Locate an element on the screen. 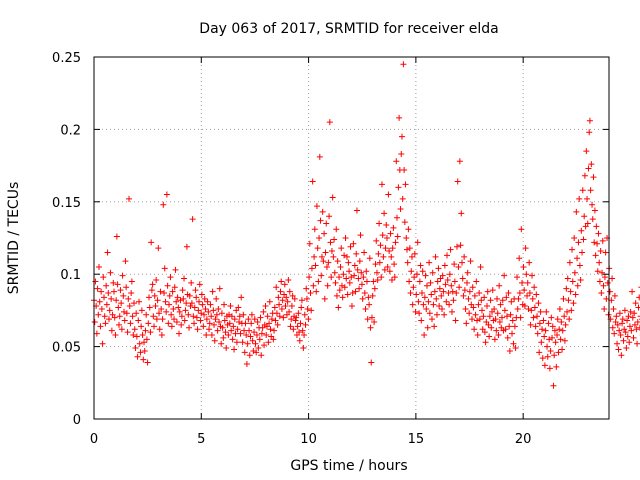 The width and height of the screenshot is (640, 480). y-tick-label: 0.25 is located at coordinates (66, 58).